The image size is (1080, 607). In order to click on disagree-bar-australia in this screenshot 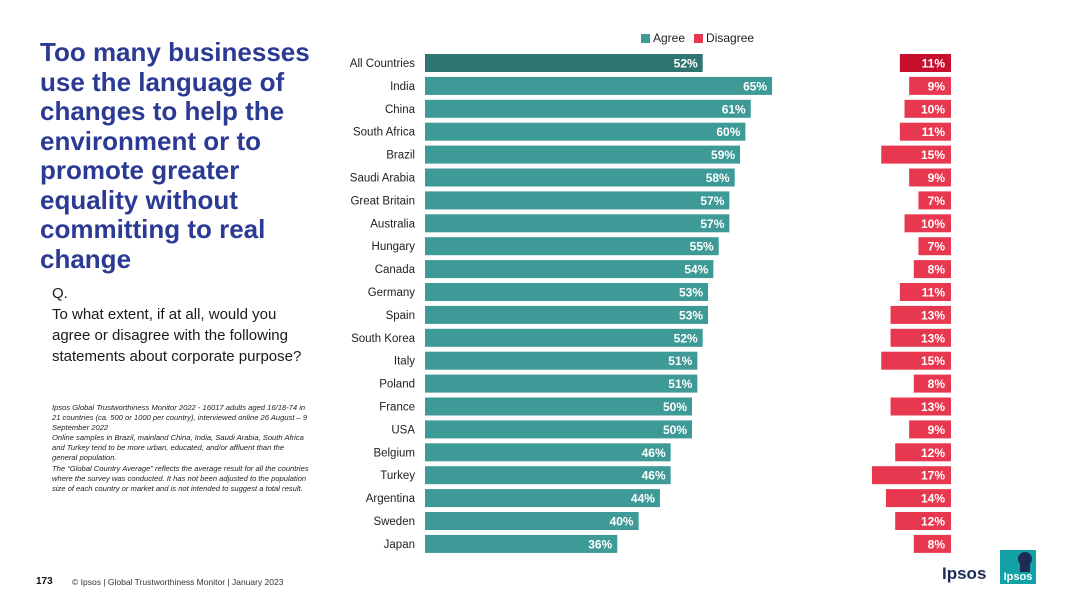, I will do `click(927, 223)`.